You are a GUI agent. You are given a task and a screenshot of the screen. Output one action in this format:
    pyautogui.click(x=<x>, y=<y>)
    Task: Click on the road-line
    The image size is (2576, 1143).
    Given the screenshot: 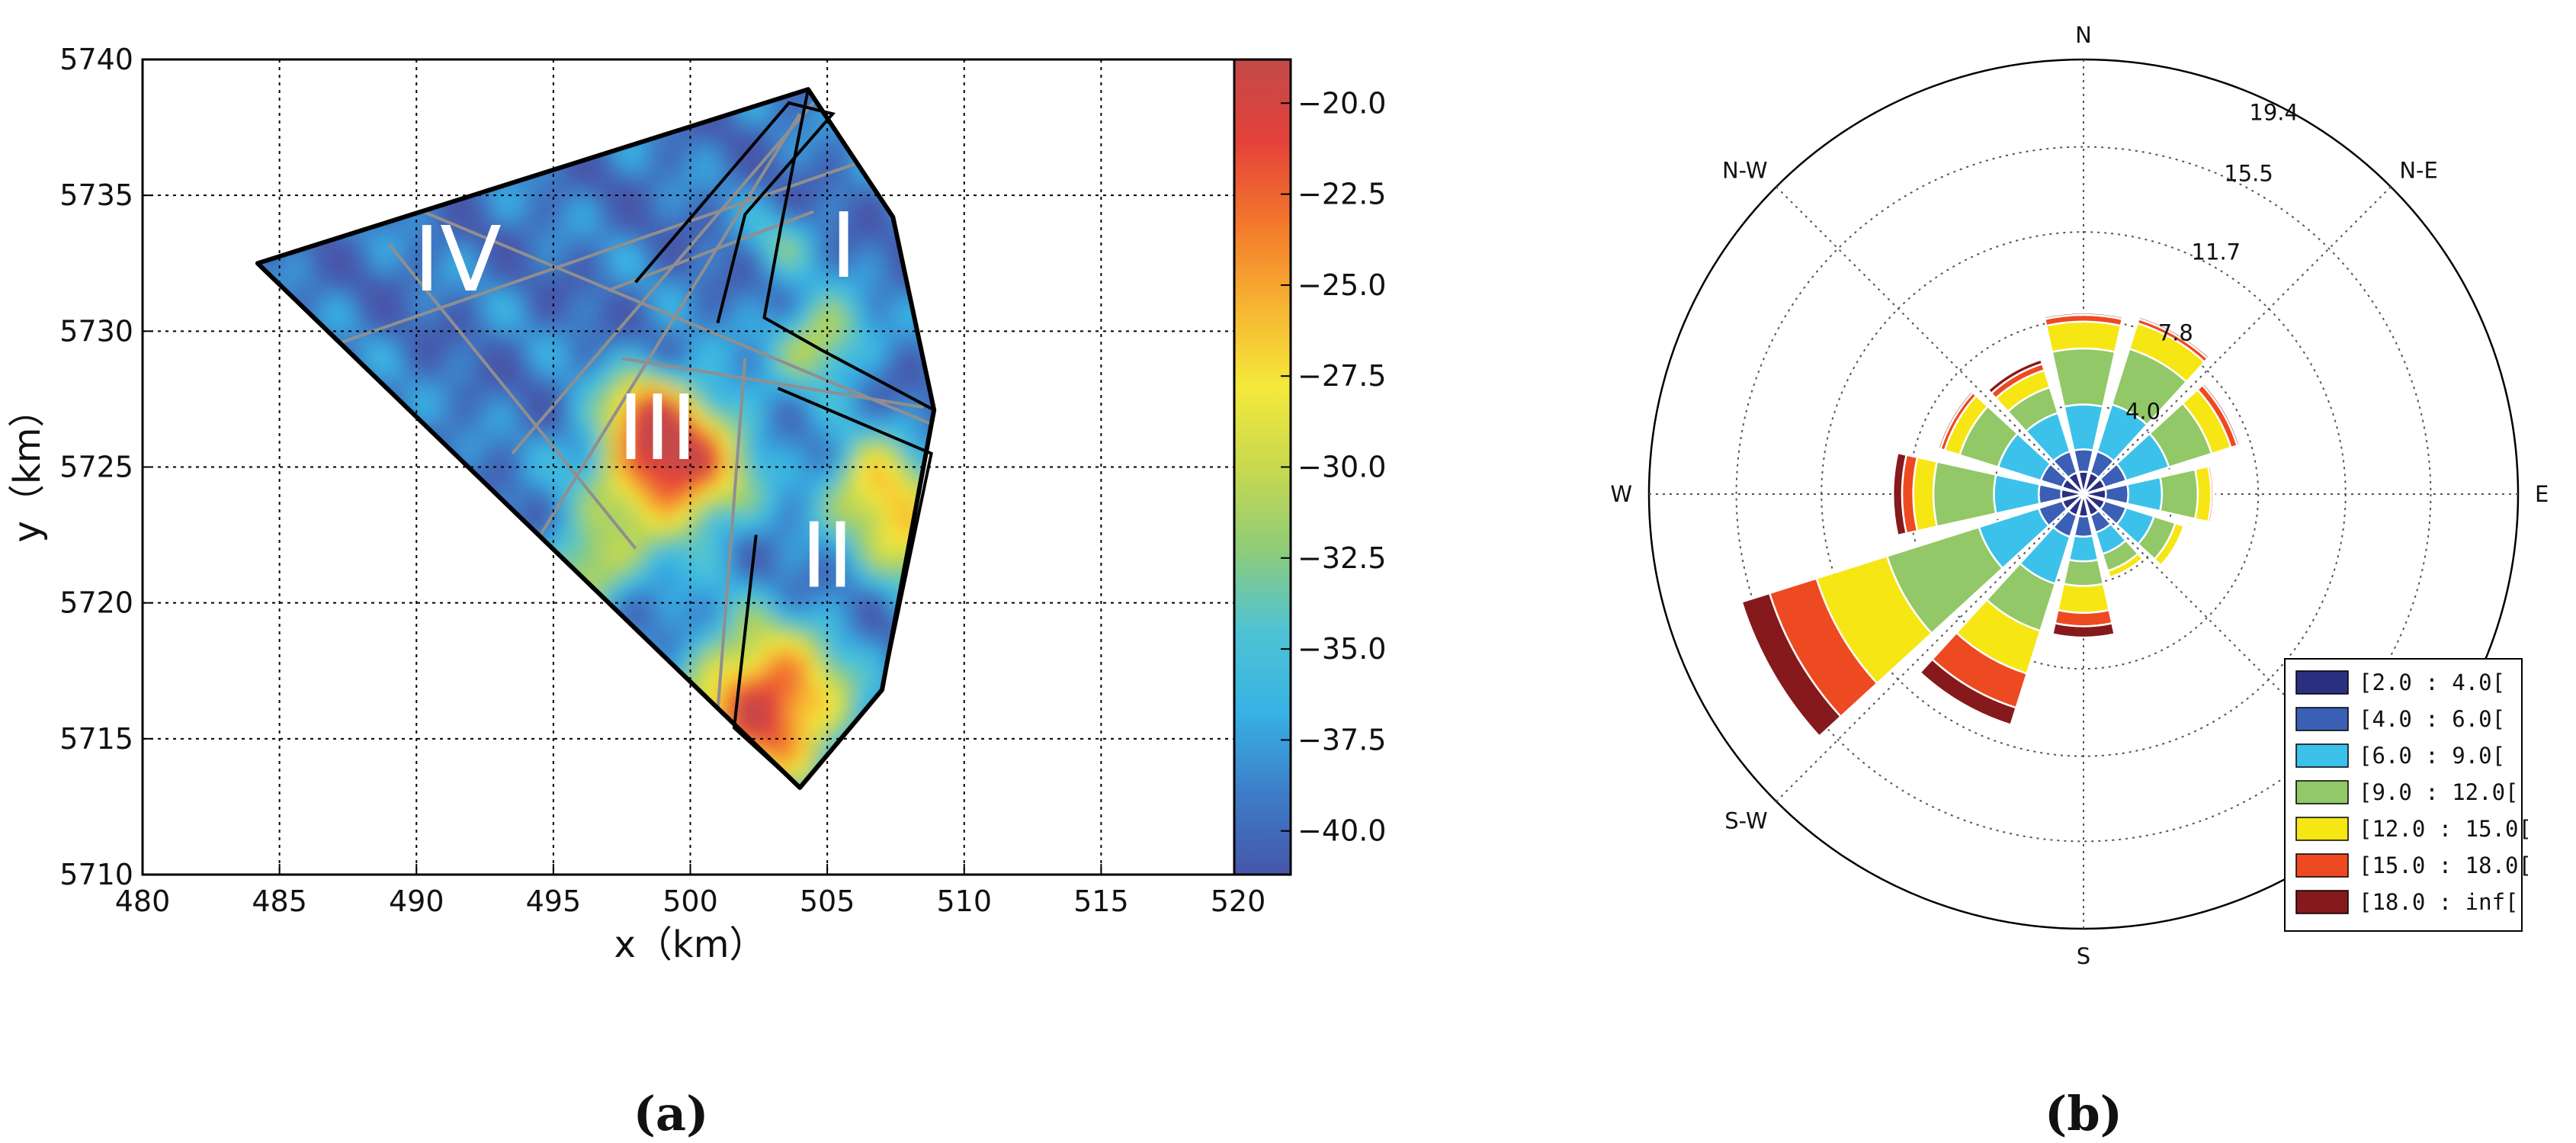 What is the action you would take?
    pyautogui.click(x=711, y=251)
    